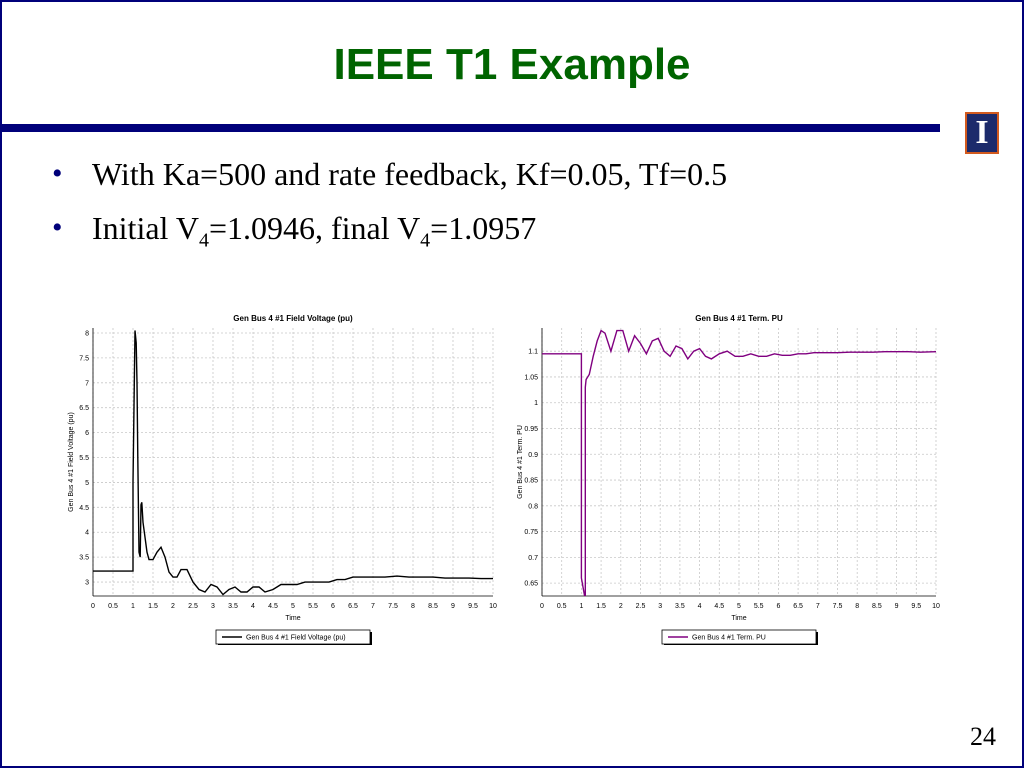  What do you see at coordinates (145, 228) in the screenshot?
I see `bullet-2-part-1: Initial V` at bounding box center [145, 228].